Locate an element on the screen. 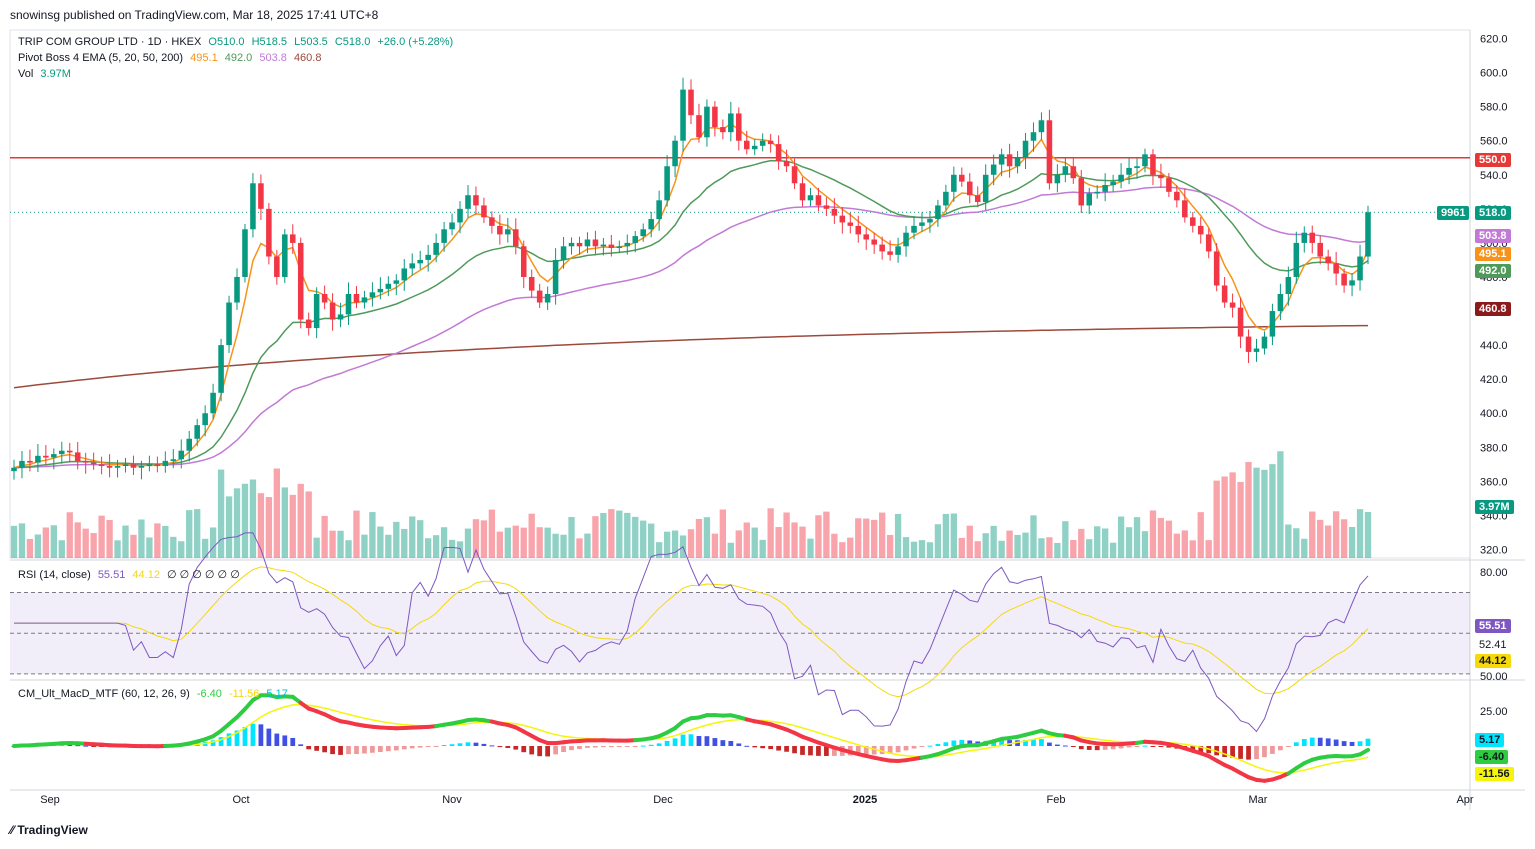 Image resolution: width=1535 pixels, height=849 pixels. rsi-mid-tag: 52.41 is located at coordinates (1493, 645).